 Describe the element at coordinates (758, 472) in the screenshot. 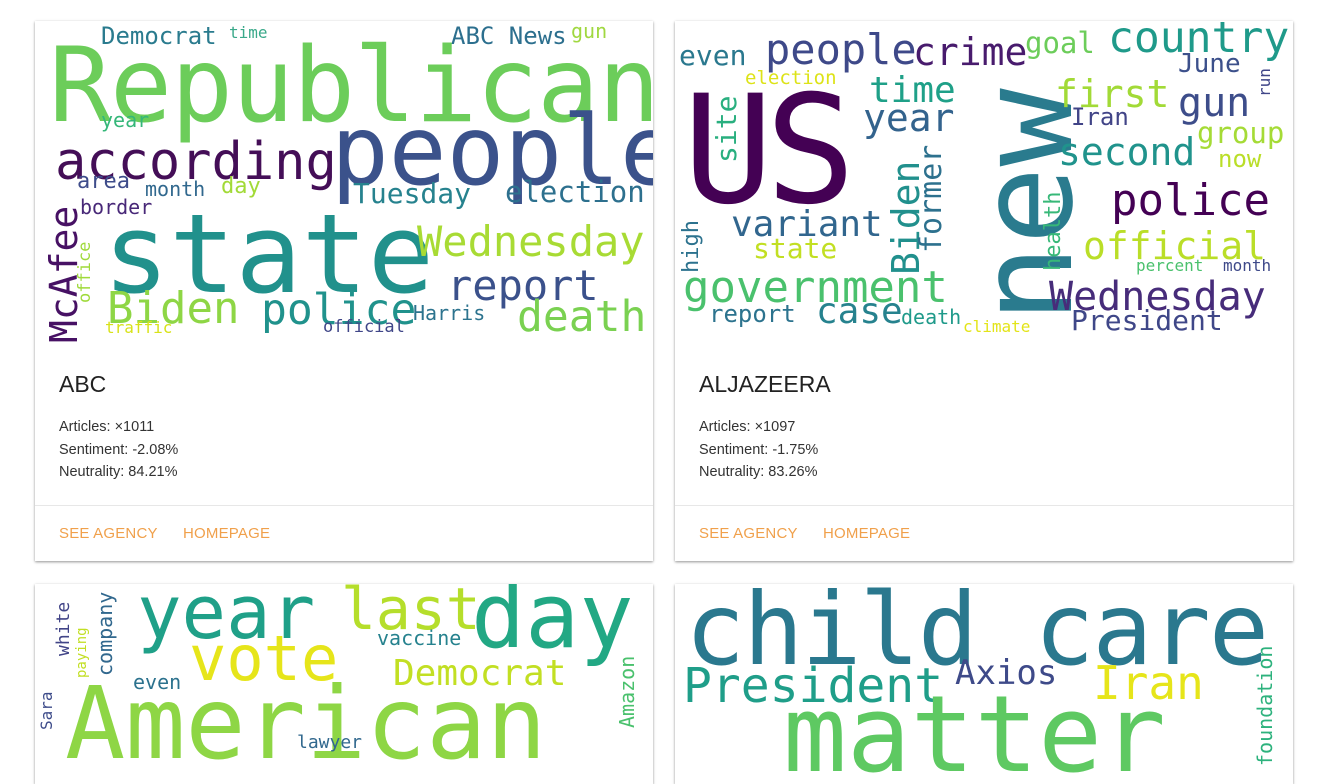

I see `neutrality-value: Neutrality: 83.26%` at that location.